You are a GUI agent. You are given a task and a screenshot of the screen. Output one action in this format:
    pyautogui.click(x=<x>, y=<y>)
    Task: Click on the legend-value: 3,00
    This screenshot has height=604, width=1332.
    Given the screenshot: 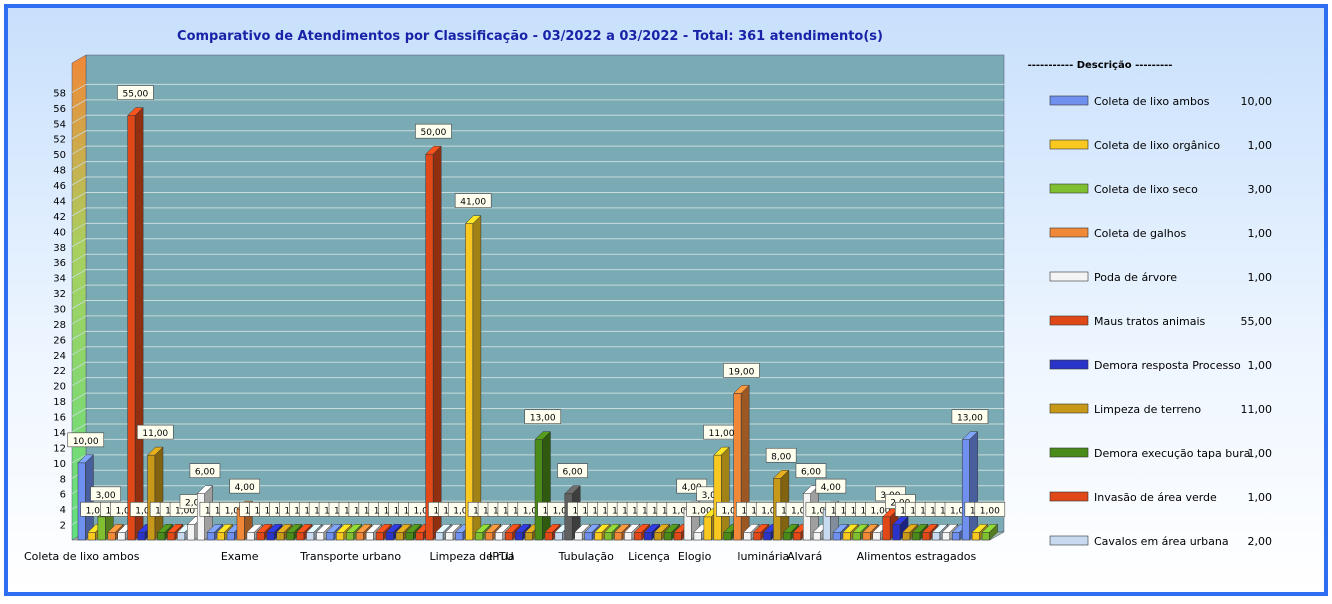 What is the action you would take?
    pyautogui.click(x=1260, y=189)
    